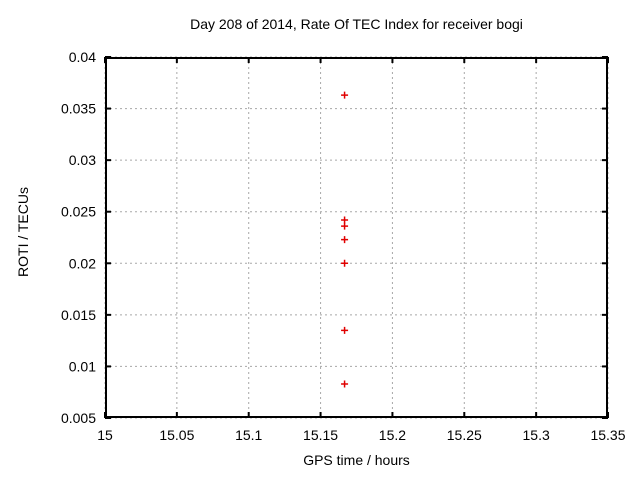 The image size is (640, 480). I want to click on y-tick-label: 0.03, so click(82, 160).